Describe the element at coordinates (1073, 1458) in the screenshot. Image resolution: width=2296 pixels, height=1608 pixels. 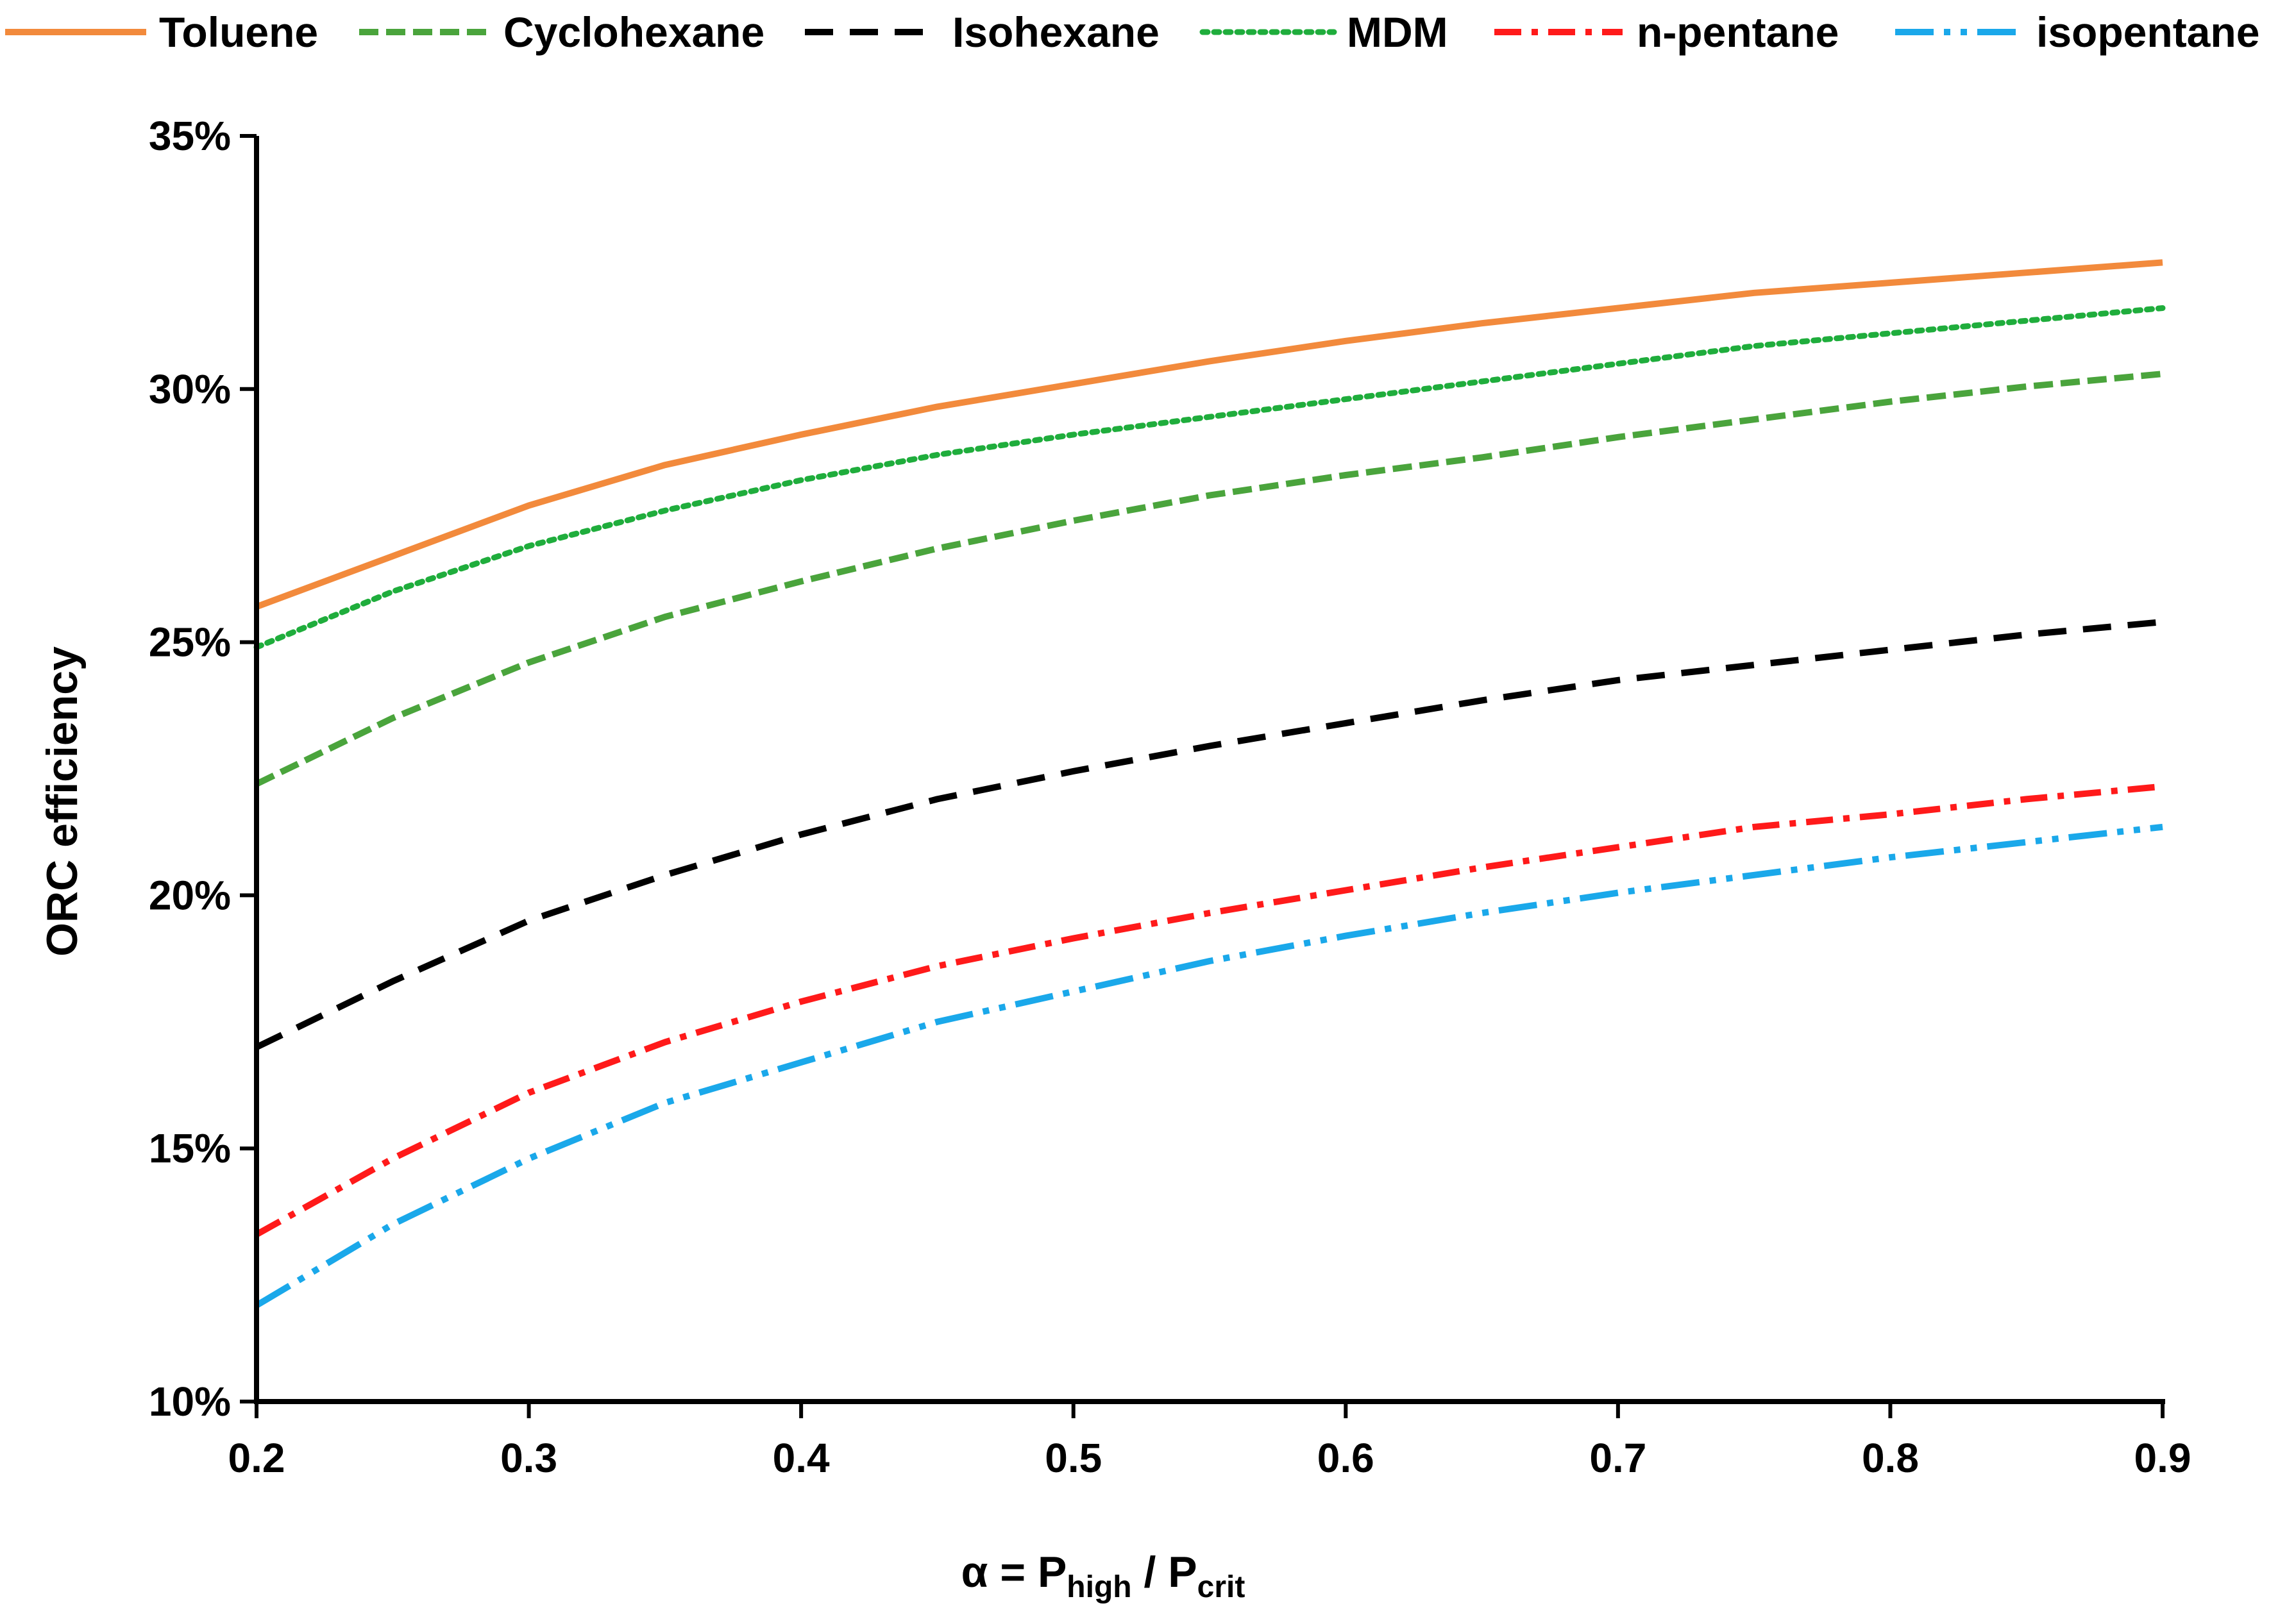
I see `x-tick-label: 0.5` at that location.